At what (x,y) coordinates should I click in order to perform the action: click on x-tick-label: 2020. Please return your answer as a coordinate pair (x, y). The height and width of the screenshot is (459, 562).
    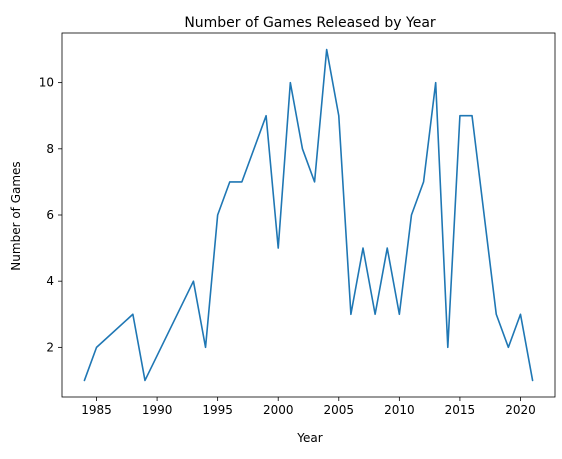
    Looking at the image, I should click on (520, 410).